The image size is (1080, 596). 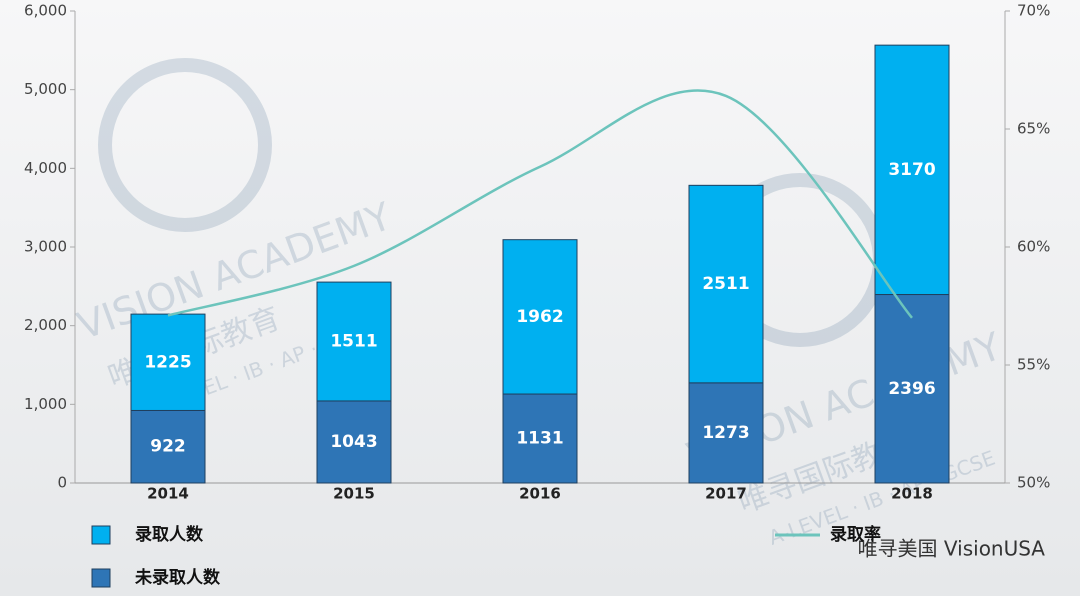 What do you see at coordinates (1033, 11) in the screenshot?
I see `y2-tick-label: 70%` at bounding box center [1033, 11].